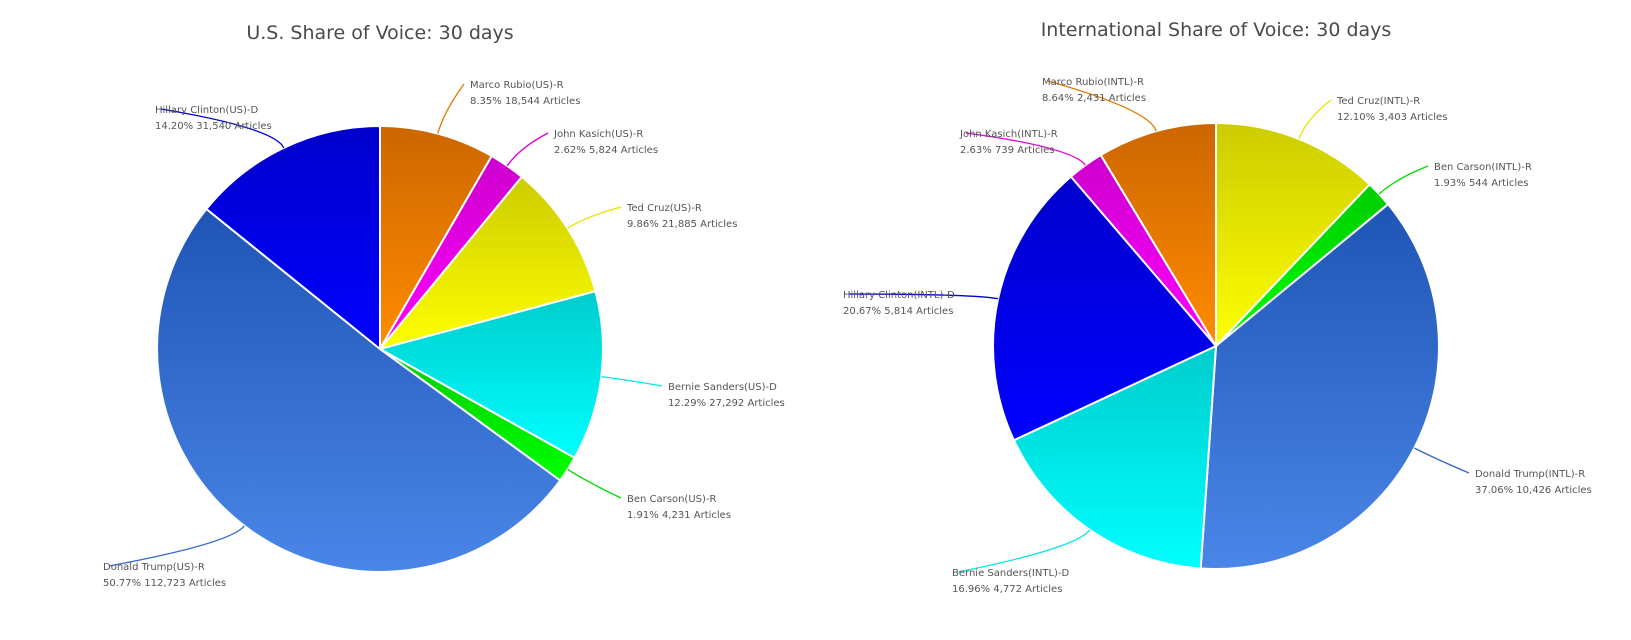 This screenshot has height=640, width=1631. What do you see at coordinates (1093, 82) in the screenshot?
I see `label-name-marco-rubio-intl-r: Marco Rubio(INTL)-R` at bounding box center [1093, 82].